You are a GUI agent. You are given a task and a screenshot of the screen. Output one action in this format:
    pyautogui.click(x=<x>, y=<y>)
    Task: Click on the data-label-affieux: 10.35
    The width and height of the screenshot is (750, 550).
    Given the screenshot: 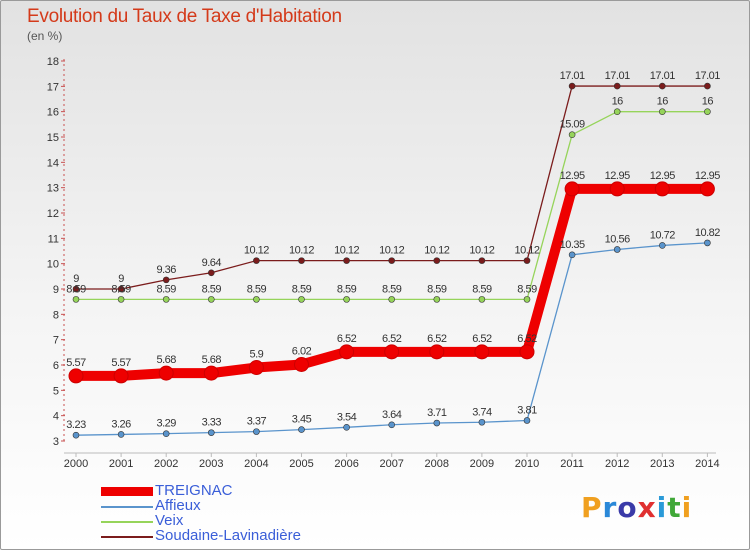 What is the action you would take?
    pyautogui.click(x=572, y=245)
    